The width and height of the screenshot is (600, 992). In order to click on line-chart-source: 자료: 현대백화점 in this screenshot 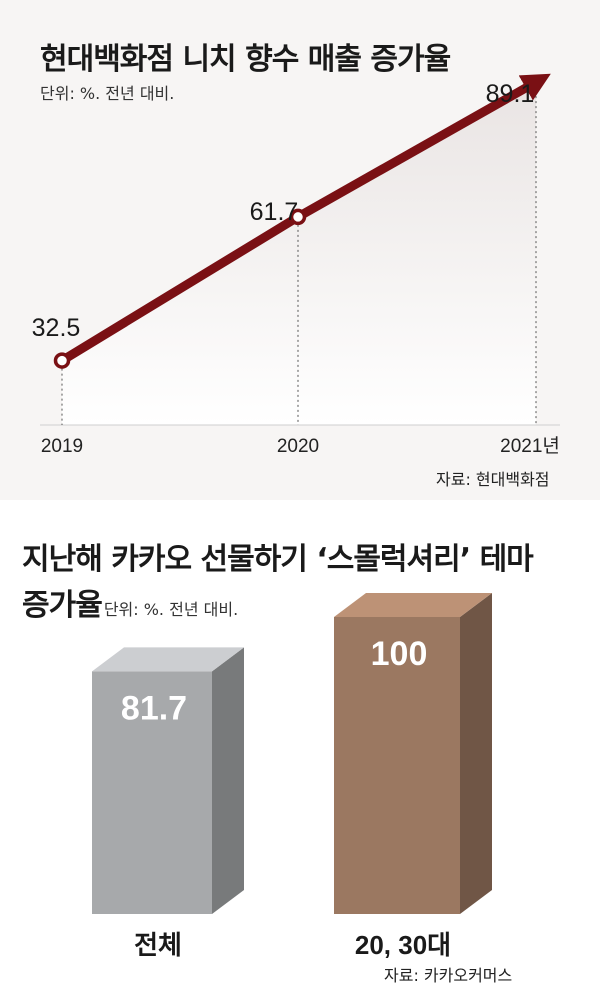, I will do `click(493, 479)`.